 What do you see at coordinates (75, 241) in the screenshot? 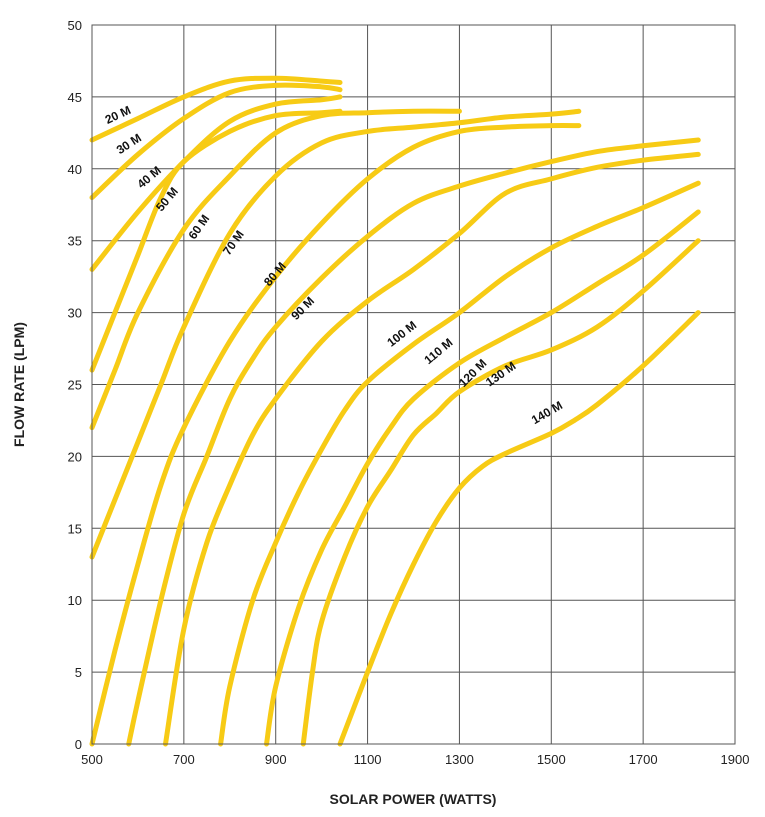
I see `y-tick-label: 35` at bounding box center [75, 241].